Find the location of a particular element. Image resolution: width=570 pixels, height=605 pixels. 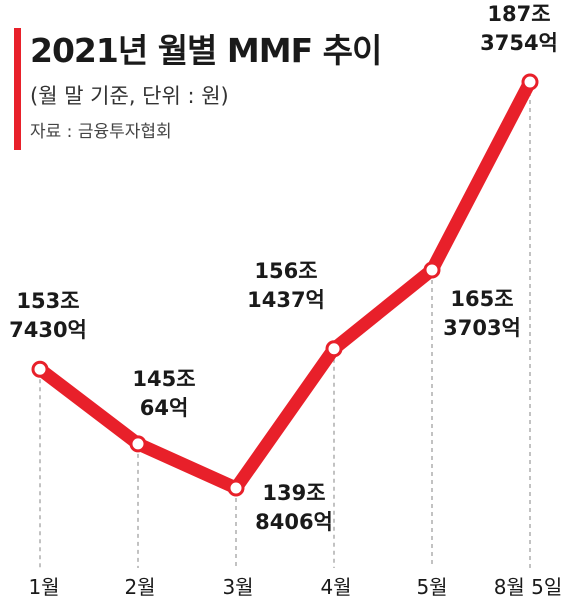

chart-subtitle: (월 말 기준, 단위 : 원) is located at coordinates (129, 96).